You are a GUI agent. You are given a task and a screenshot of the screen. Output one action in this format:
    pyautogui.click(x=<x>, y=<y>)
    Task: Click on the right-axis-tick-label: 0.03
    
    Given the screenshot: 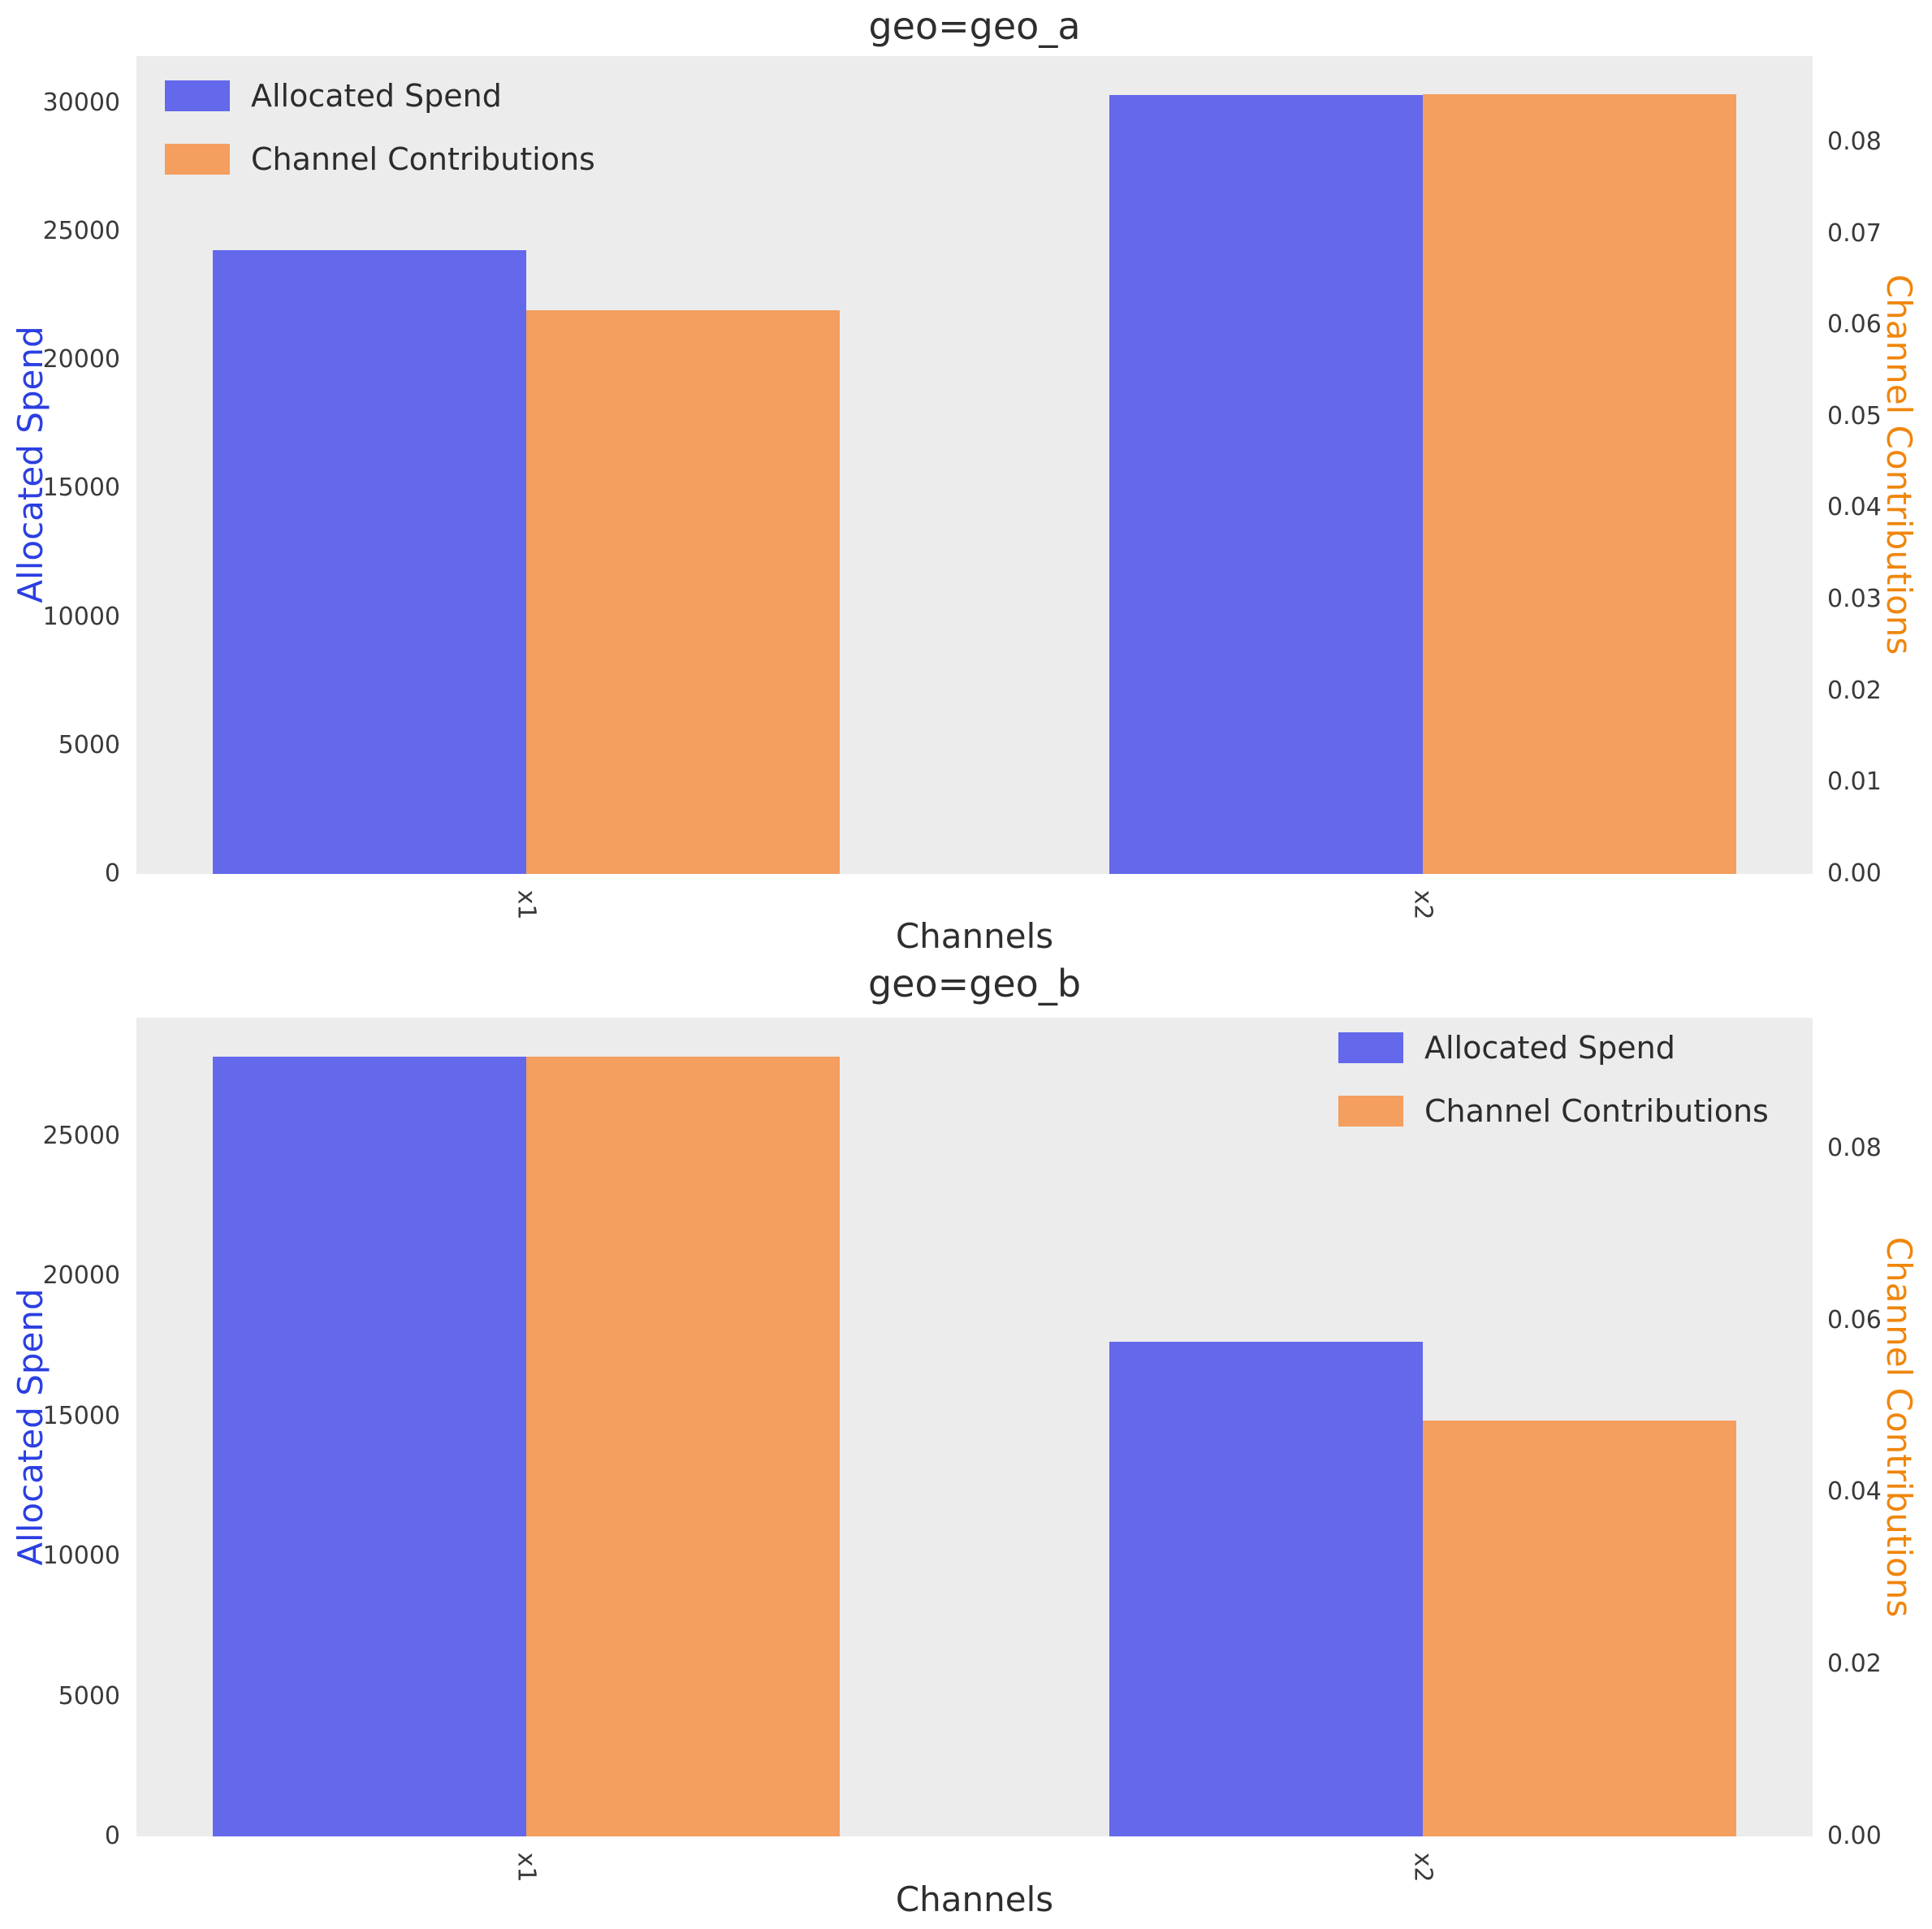 What is the action you would take?
    pyautogui.click(x=1855, y=599)
    